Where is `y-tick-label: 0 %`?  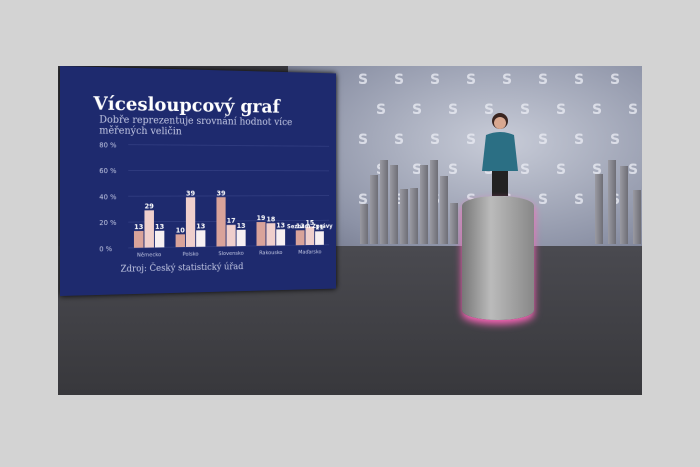
y-tick-label: 0 % is located at coordinates (105, 249).